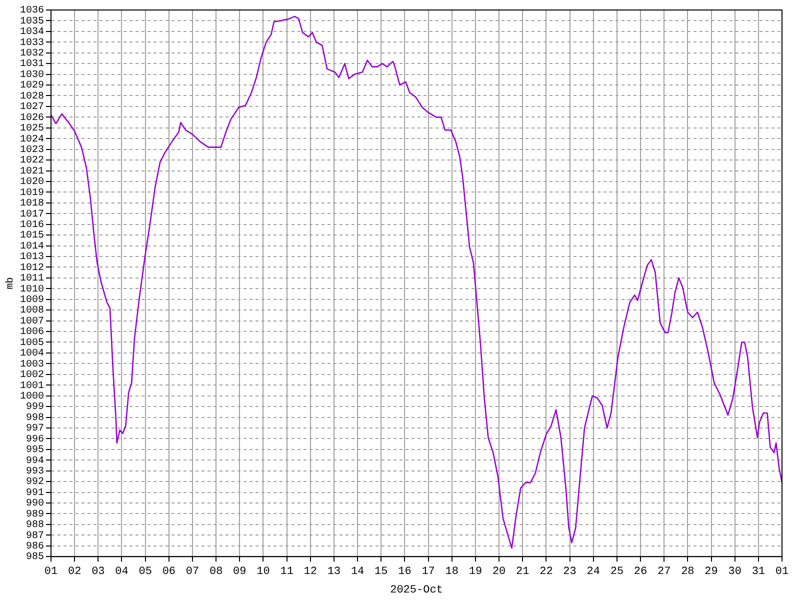 The height and width of the screenshot is (600, 800). What do you see at coordinates (593, 572) in the screenshot?
I see `x-tick-label: 24` at bounding box center [593, 572].